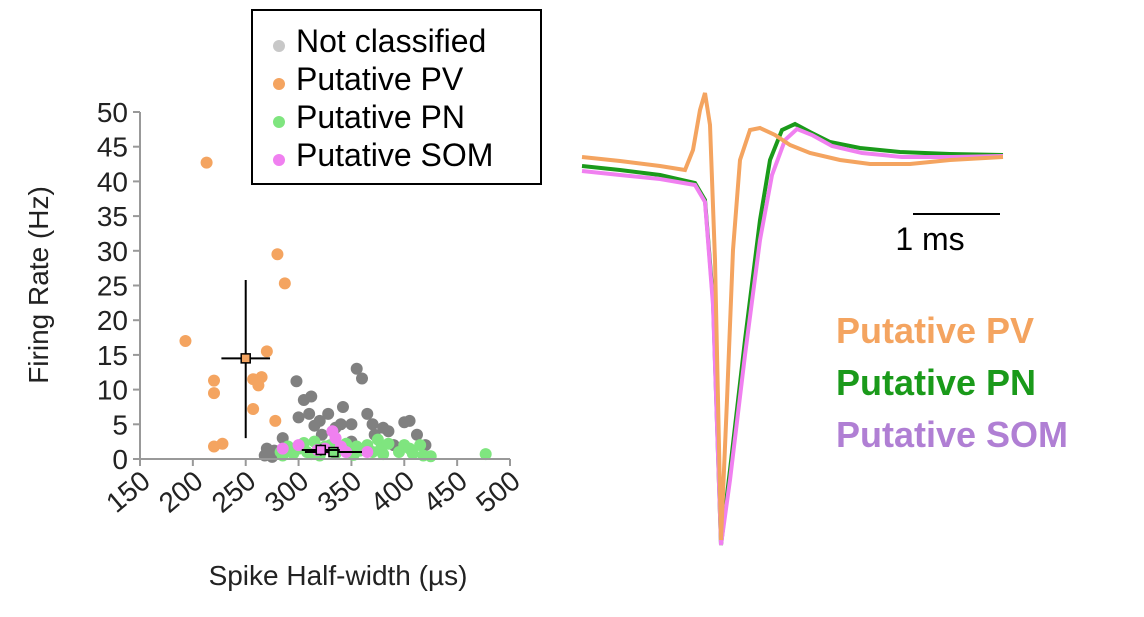 The width and height of the screenshot is (1144, 617). Describe the element at coordinates (291, 368) in the screenshot. I see `summary-markers` at that location.